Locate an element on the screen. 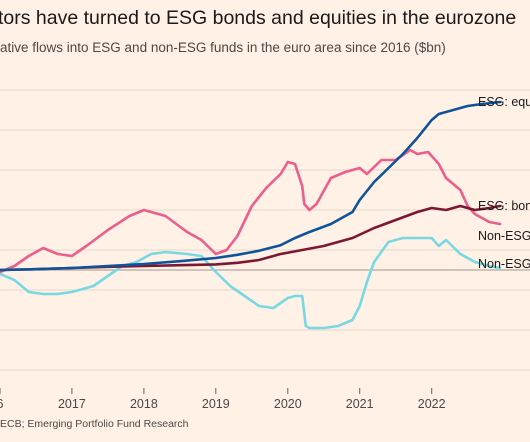 The height and width of the screenshot is (442, 530). x-tick-label-5: 2021 is located at coordinates (360, 404).